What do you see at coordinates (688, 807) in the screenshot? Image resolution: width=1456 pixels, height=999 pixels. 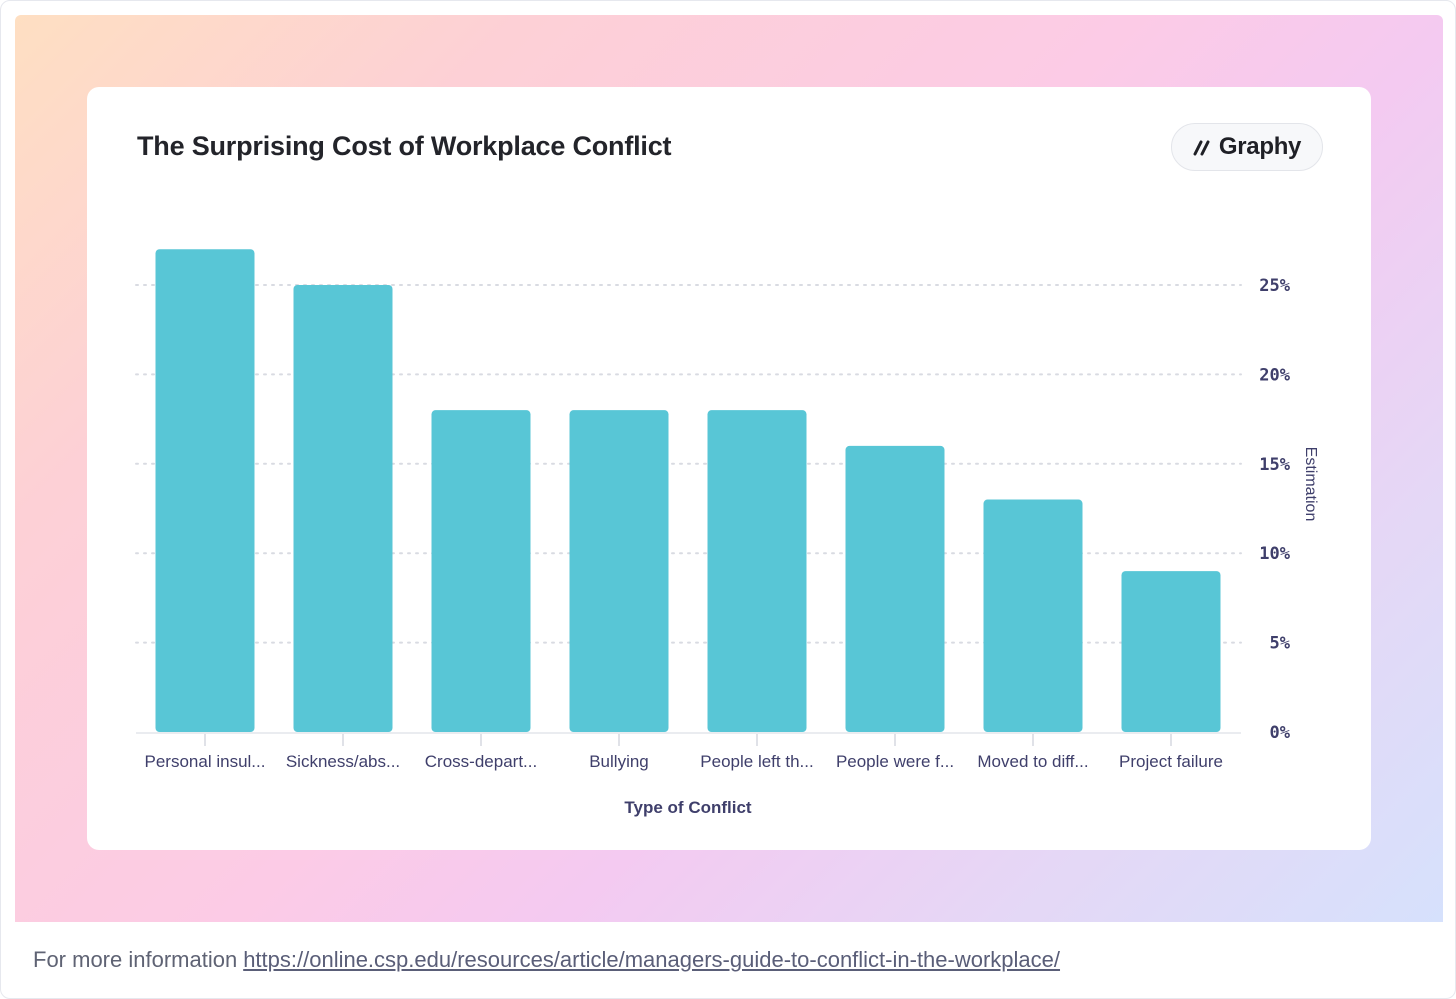 I see `x-axis-title: Type of Conflict` at bounding box center [688, 807].